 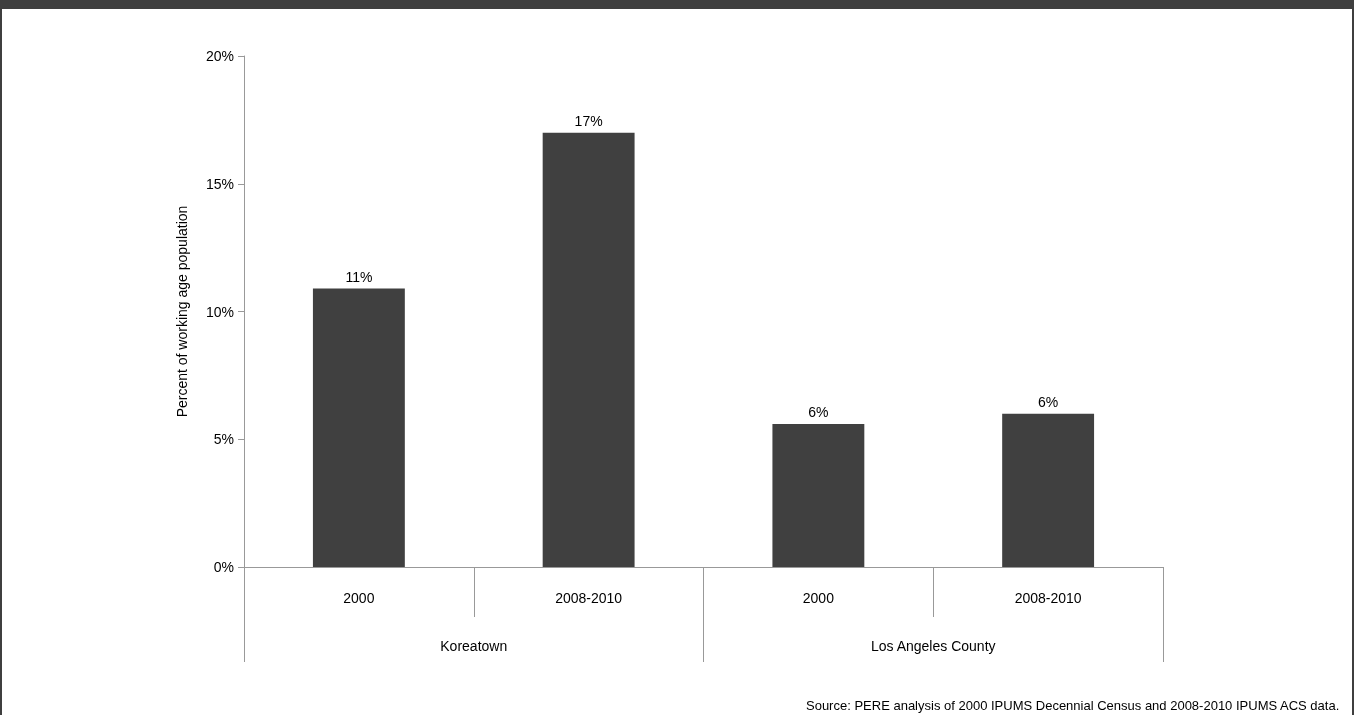 What do you see at coordinates (219, 56) in the screenshot?
I see `y-tick-label: 20%` at bounding box center [219, 56].